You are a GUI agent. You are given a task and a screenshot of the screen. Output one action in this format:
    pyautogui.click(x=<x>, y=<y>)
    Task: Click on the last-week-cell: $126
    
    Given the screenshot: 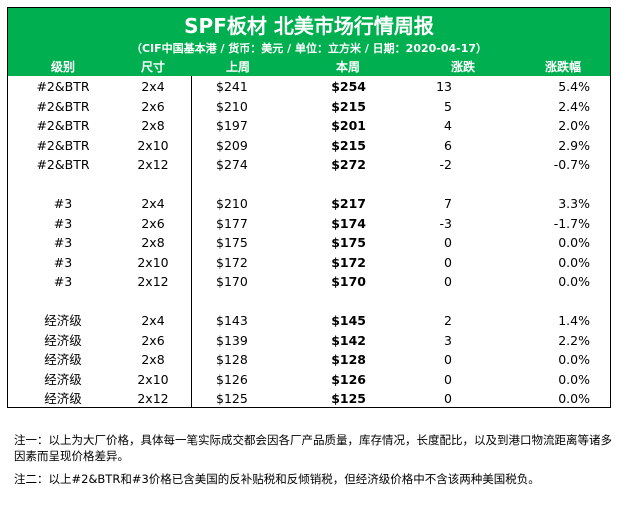 What is the action you would take?
    pyautogui.click(x=232, y=379)
    